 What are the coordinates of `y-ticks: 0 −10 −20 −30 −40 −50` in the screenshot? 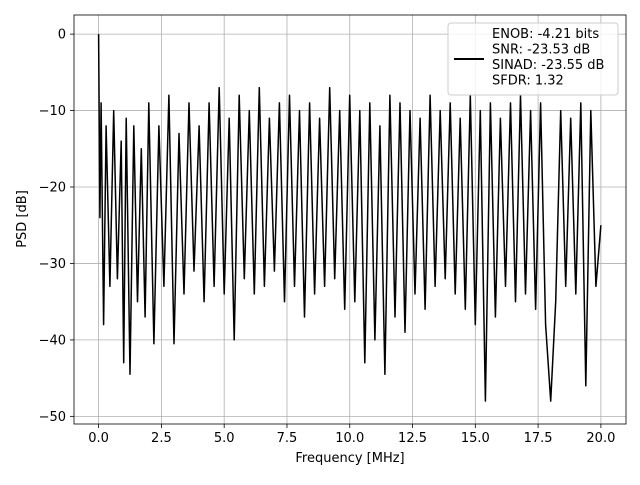 It's located at (56, 226).